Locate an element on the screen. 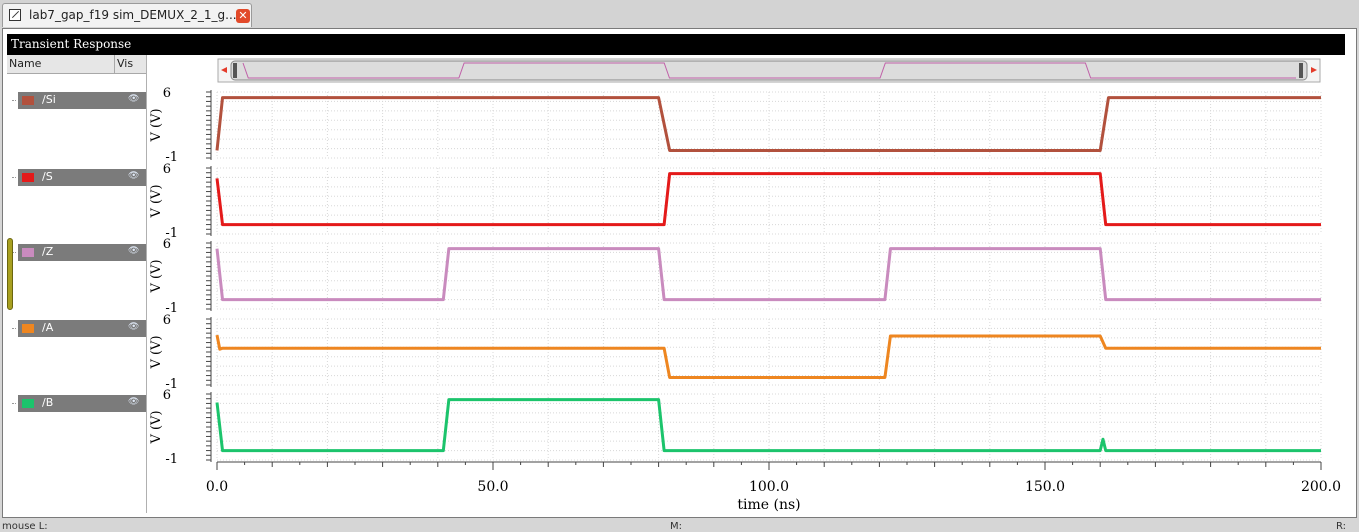  status-mouse-left: mouse L: is located at coordinates (25, 526).